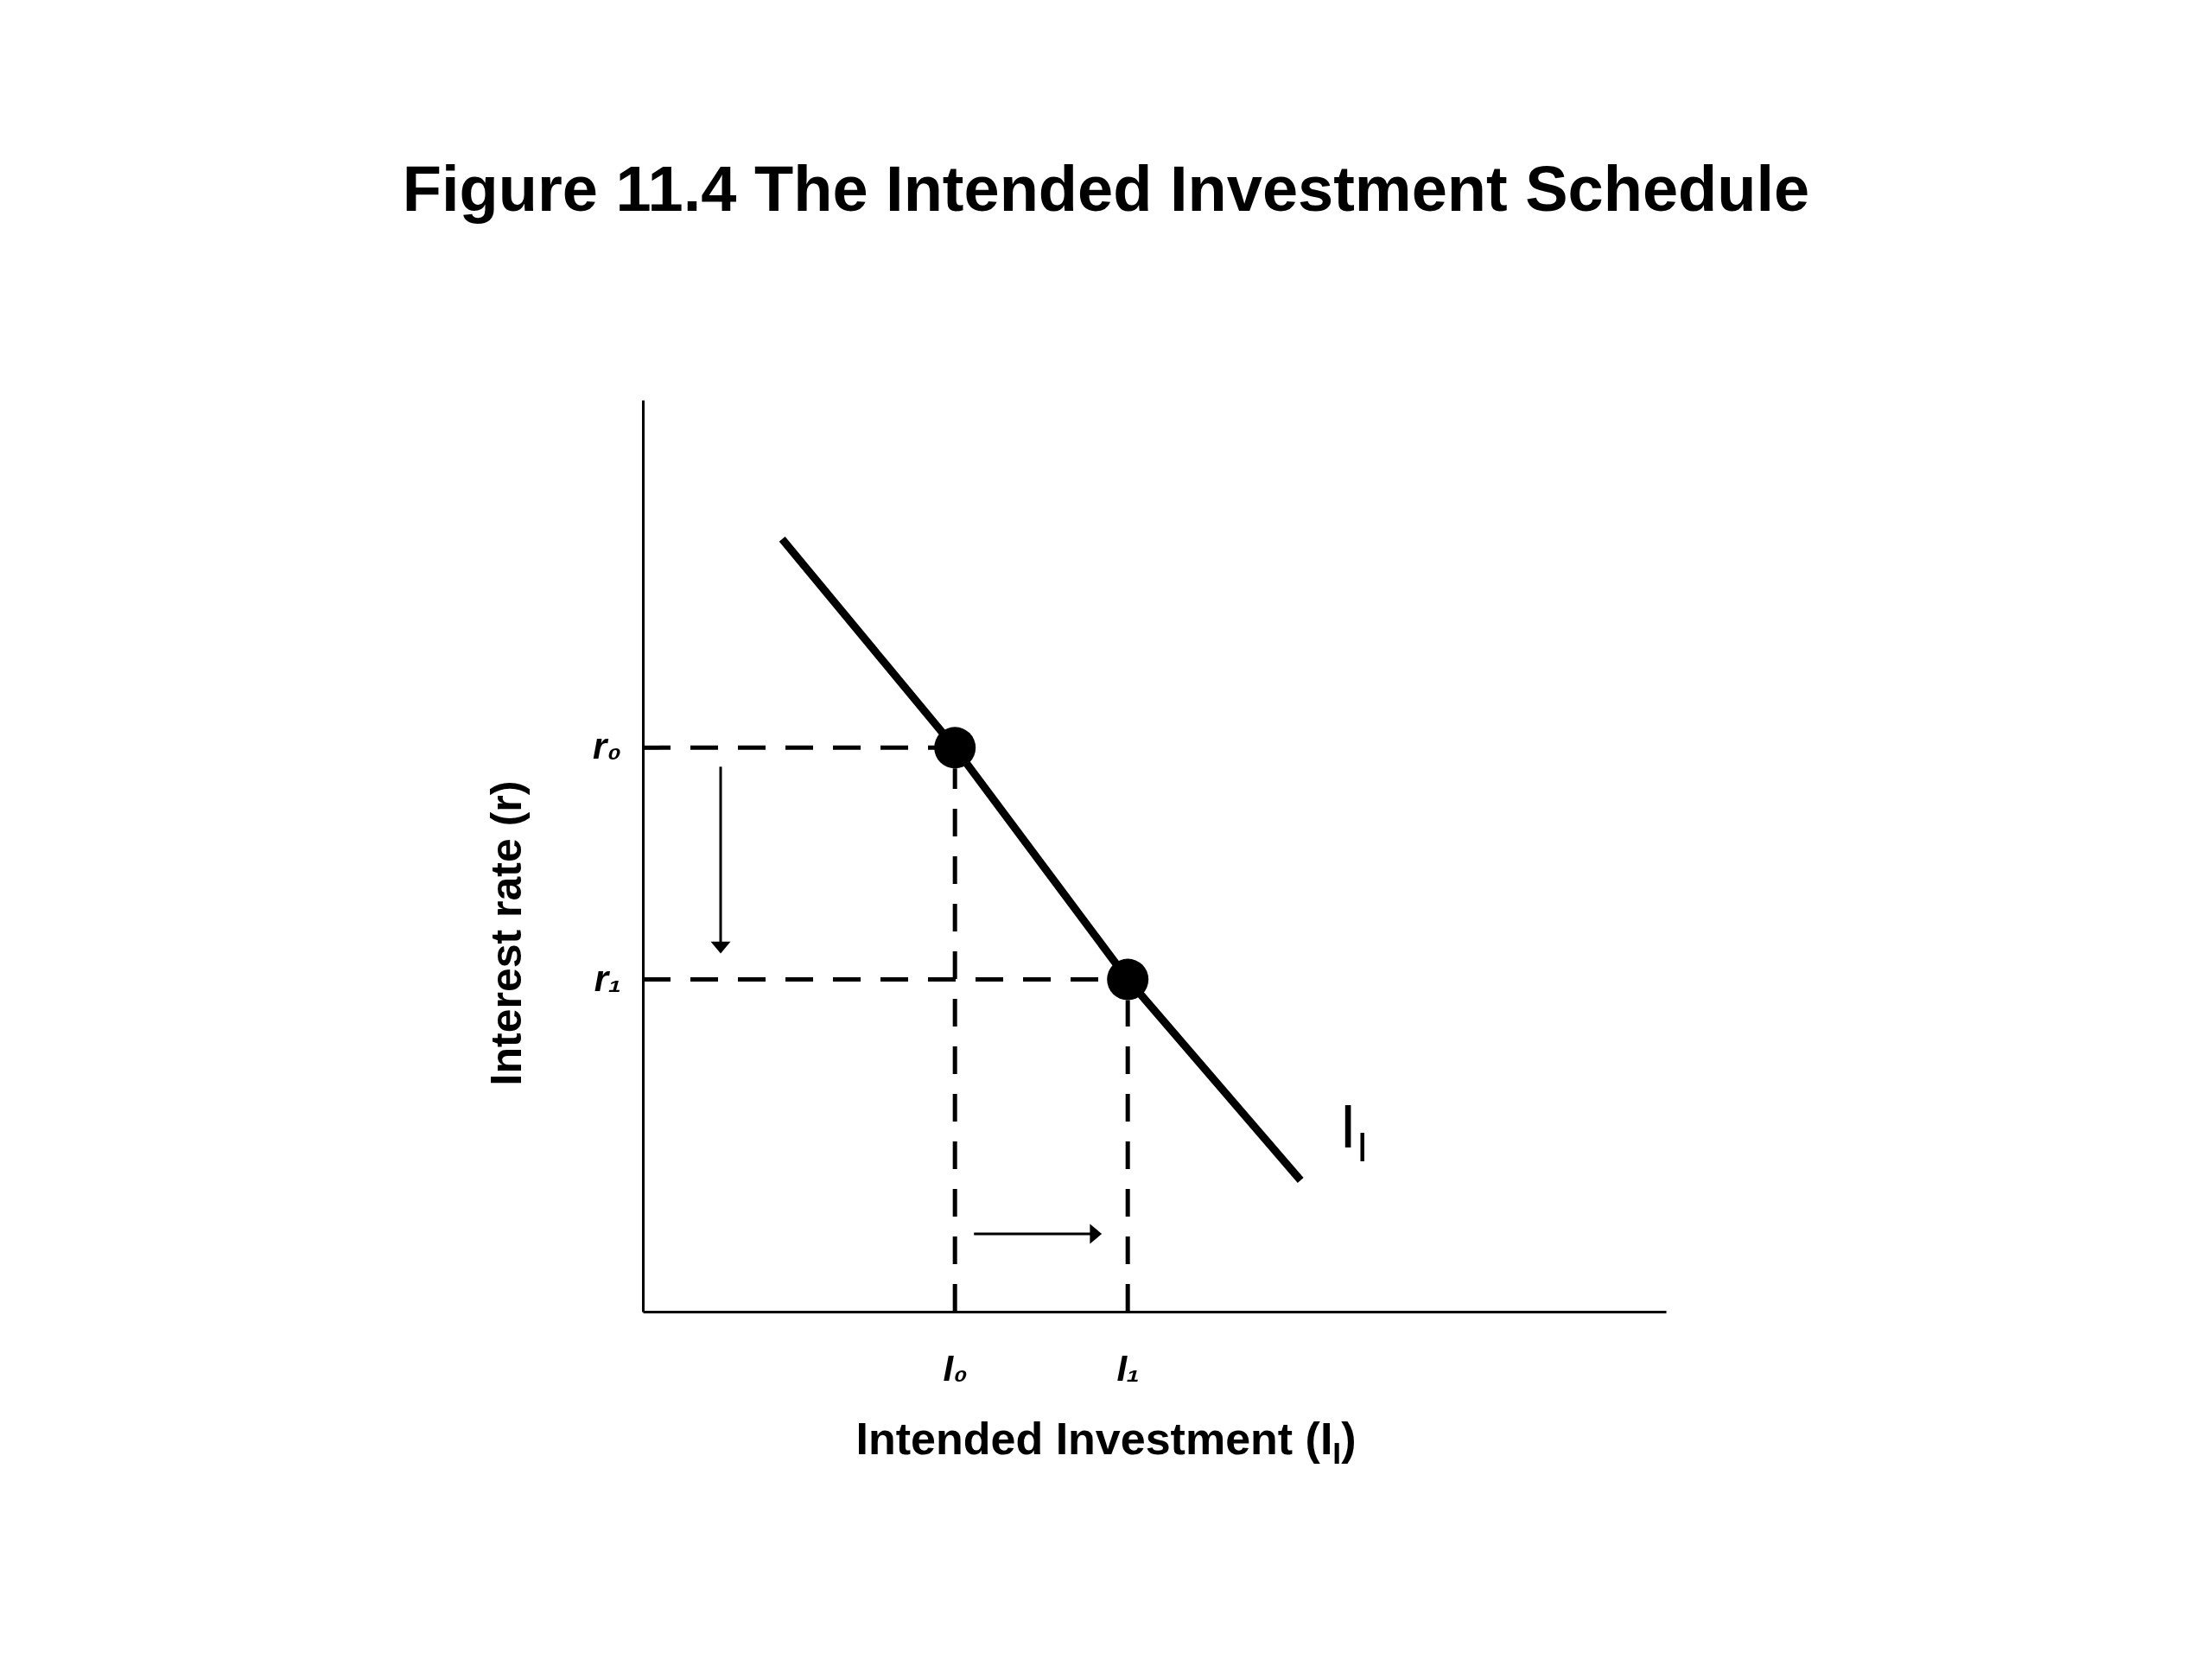  I want to click on ref-line-label: r₀, so click(607, 746).